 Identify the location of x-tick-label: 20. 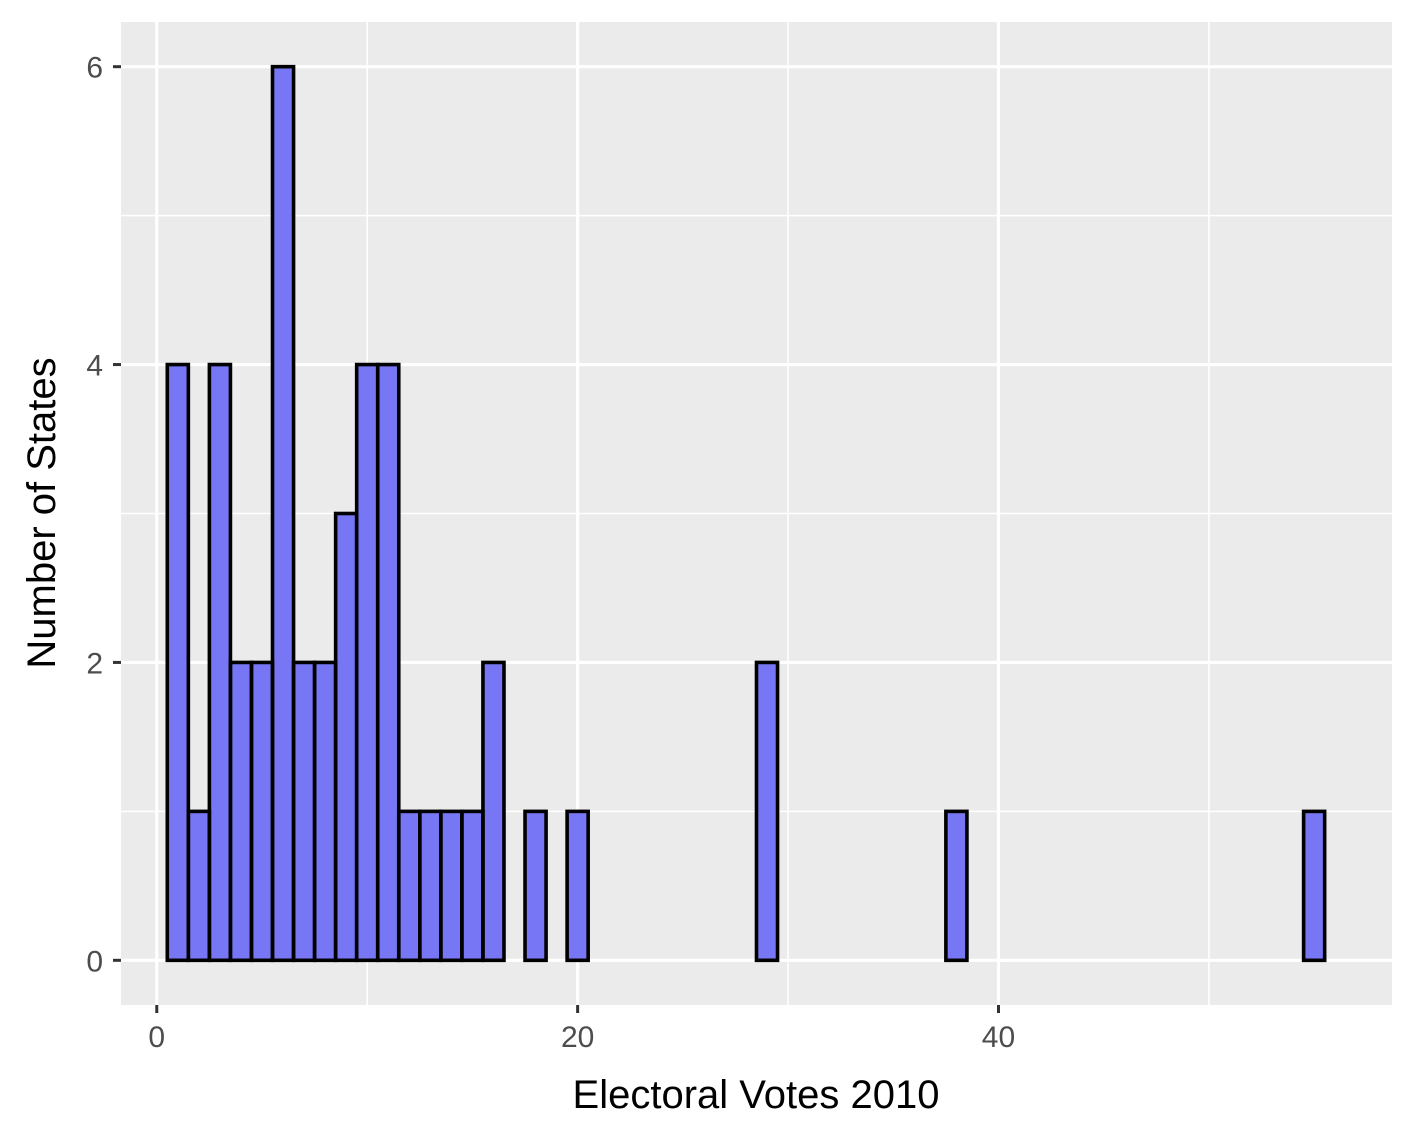
(577, 1037).